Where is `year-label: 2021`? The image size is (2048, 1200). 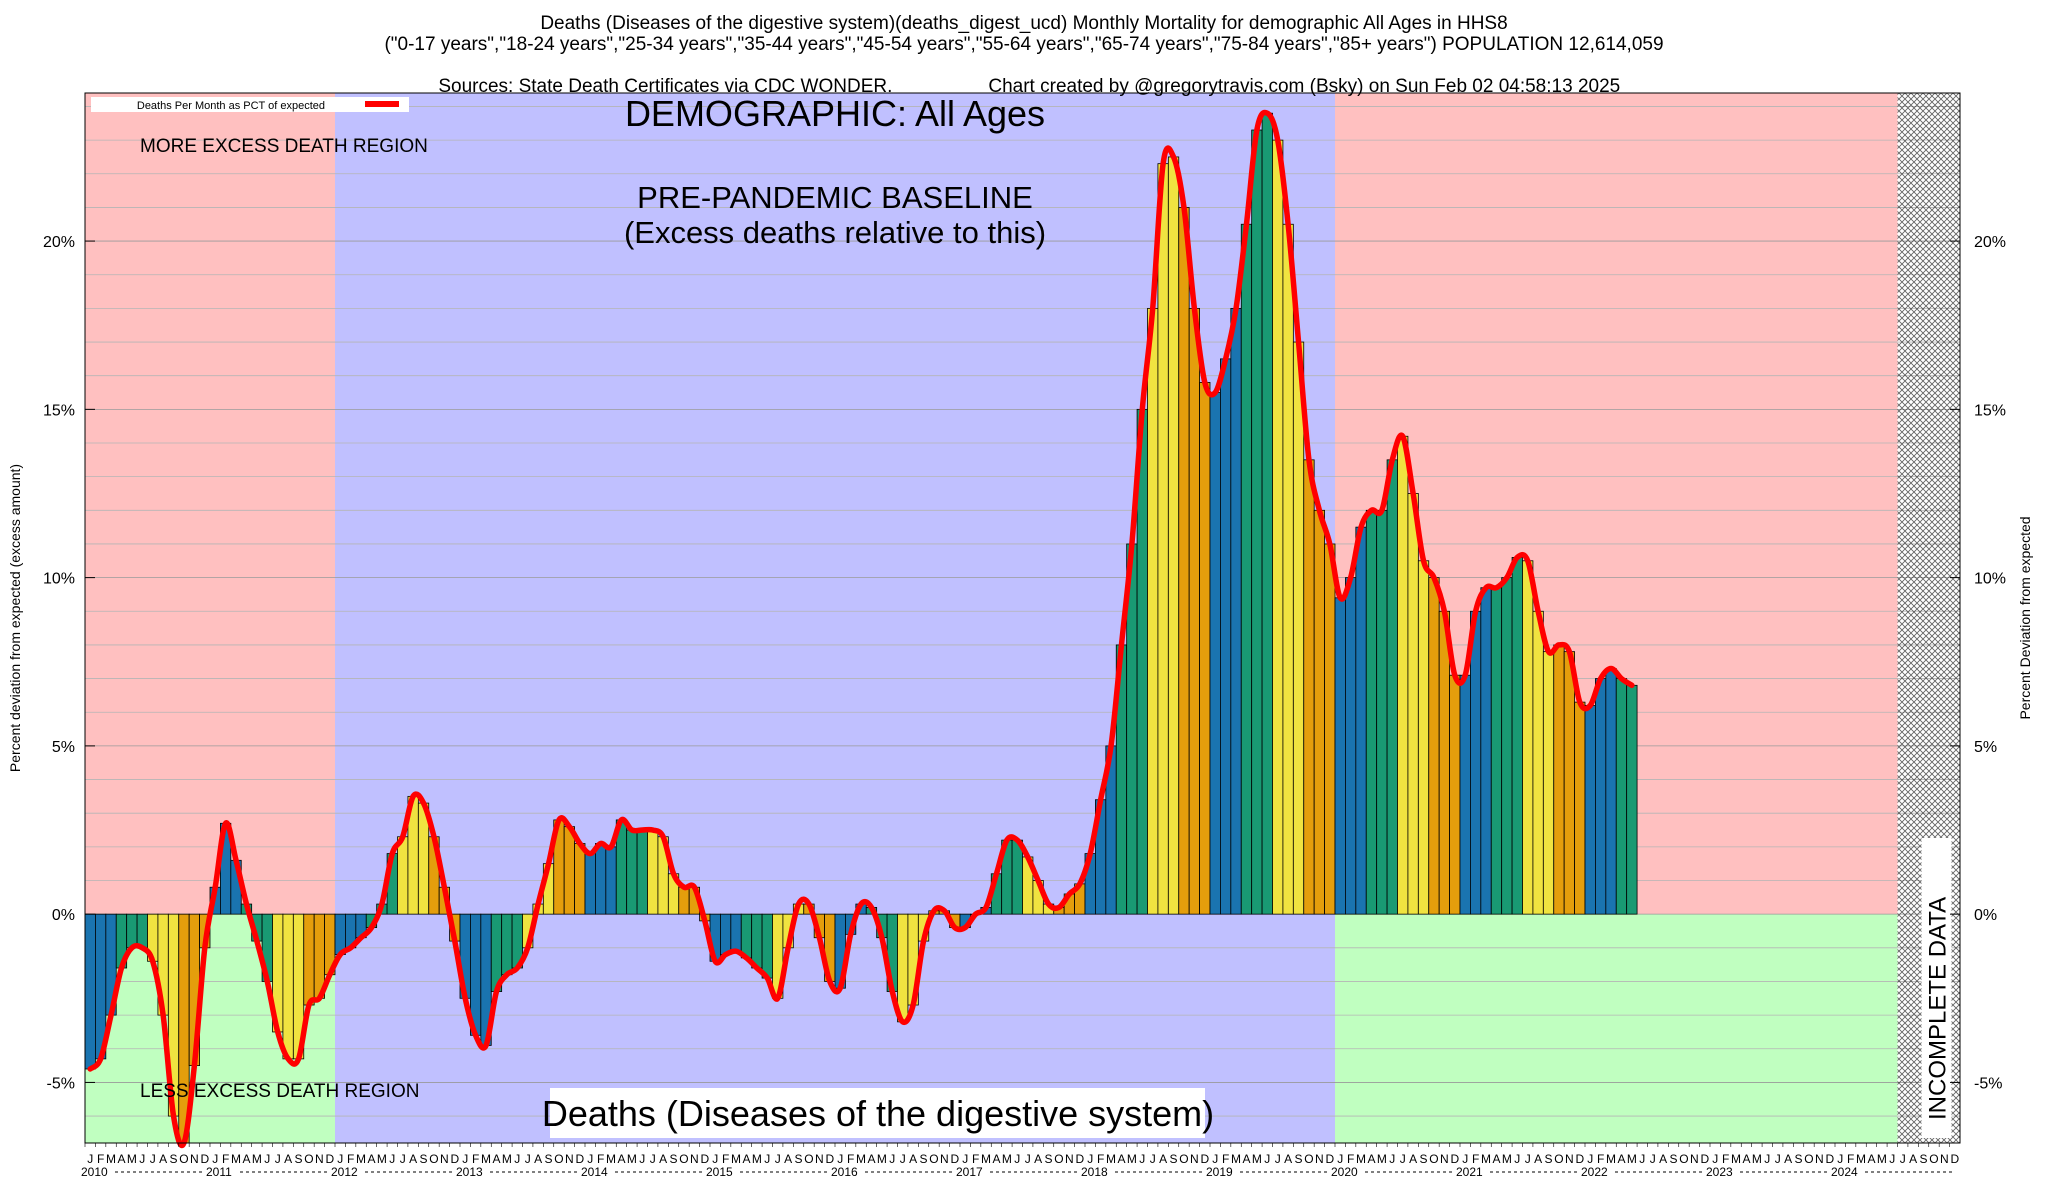
year-label: 2021 is located at coordinates (1469, 1172).